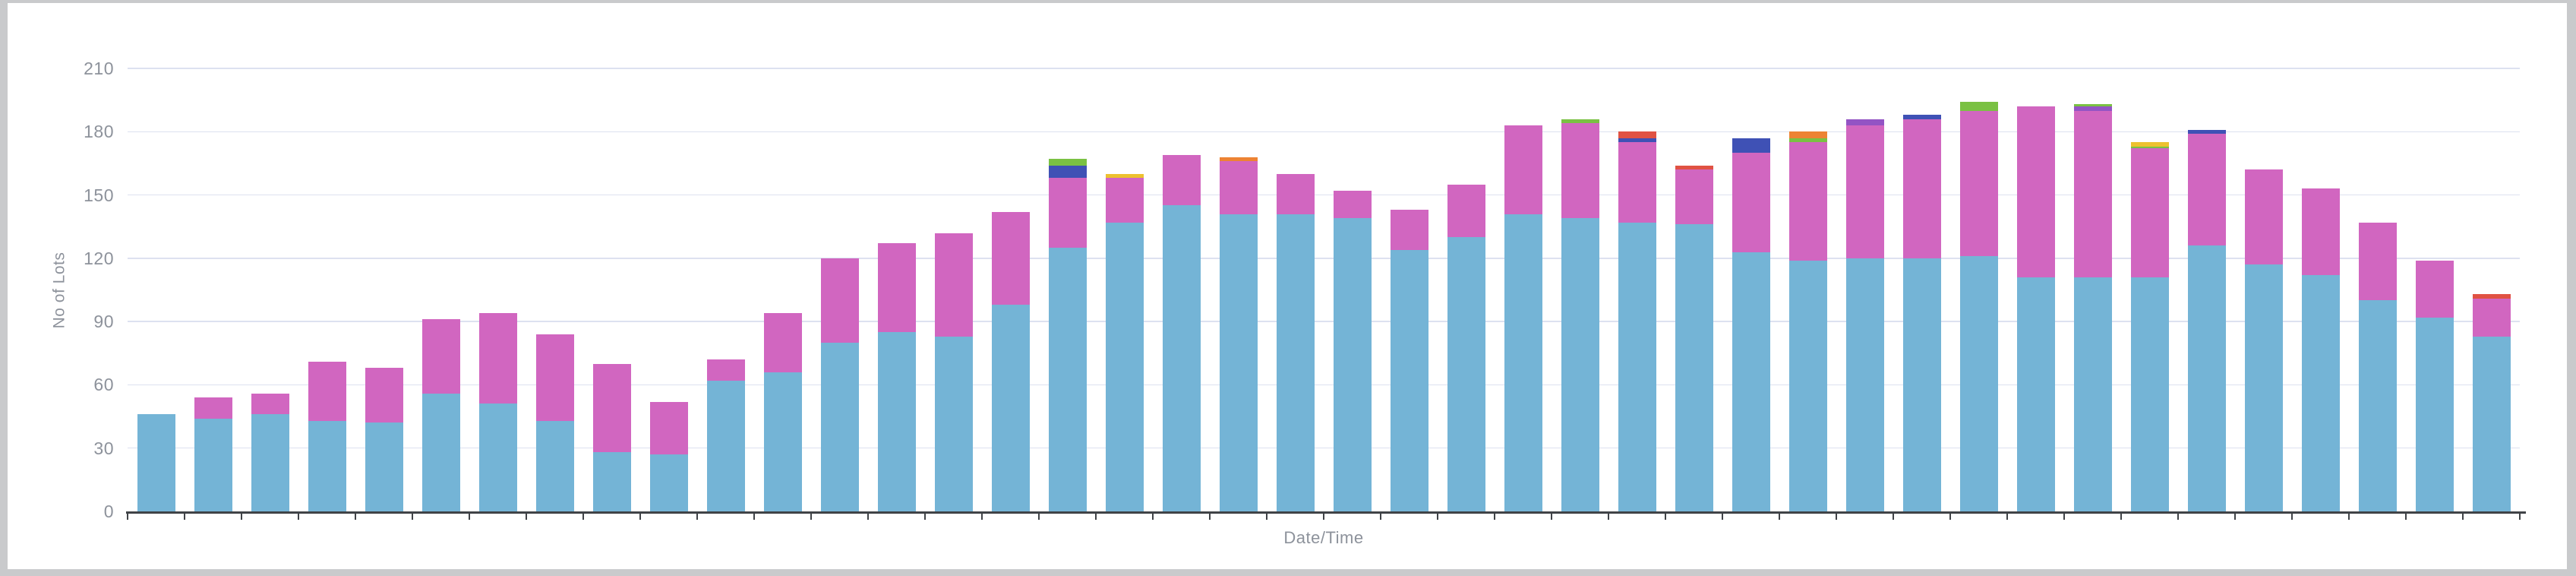 This screenshot has height=576, width=2576. What do you see at coordinates (840, 426) in the screenshot?
I see `bar-13-segment-blue` at bounding box center [840, 426].